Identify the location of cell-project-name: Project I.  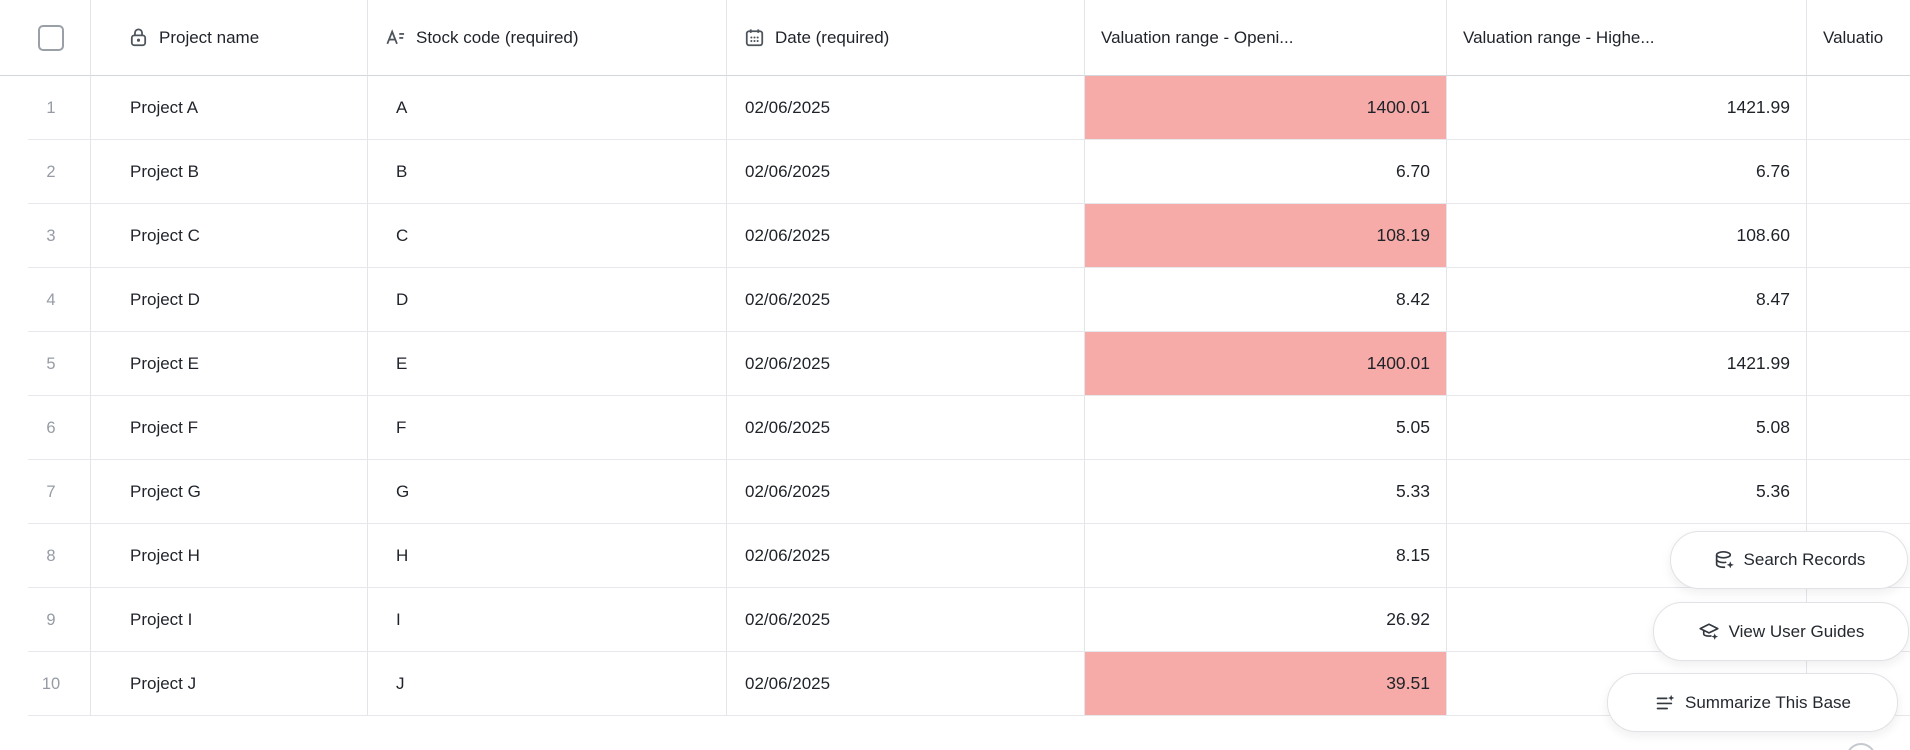
(229, 620).